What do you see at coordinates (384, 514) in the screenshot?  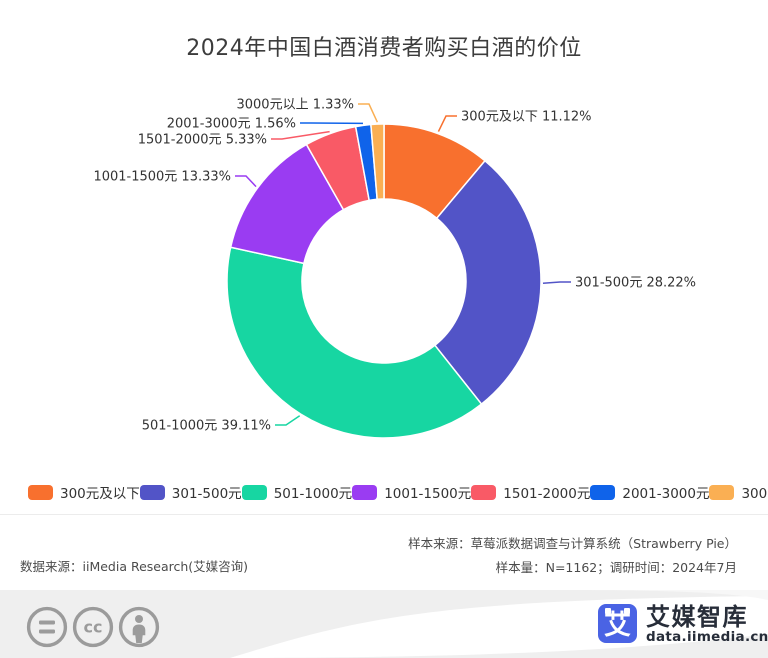 I see `divider-line` at bounding box center [384, 514].